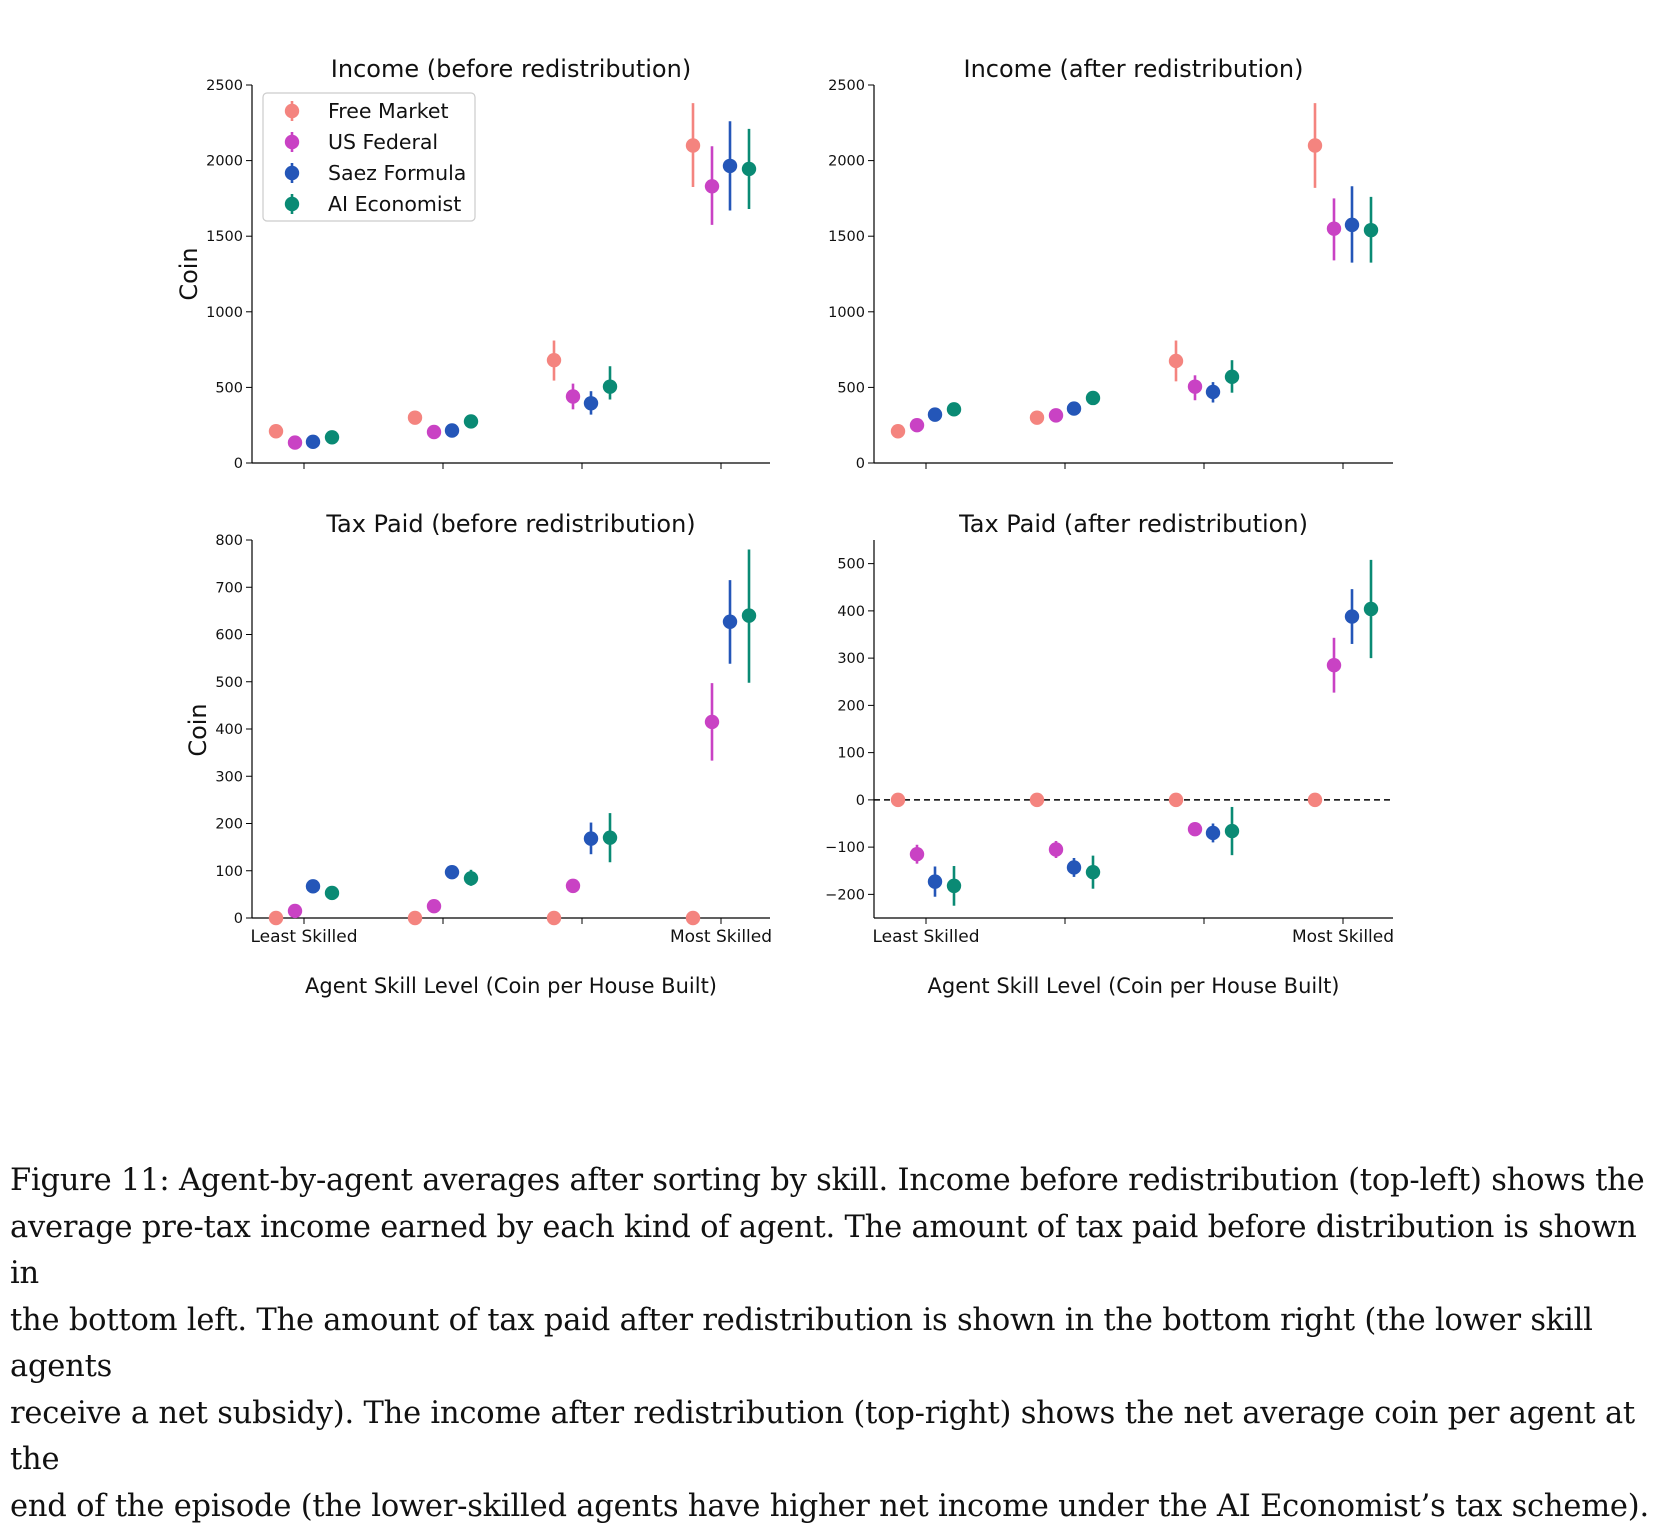 The height and width of the screenshot is (1530, 1658). I want to click on chart-title: Income (before redistribution), so click(511, 69).